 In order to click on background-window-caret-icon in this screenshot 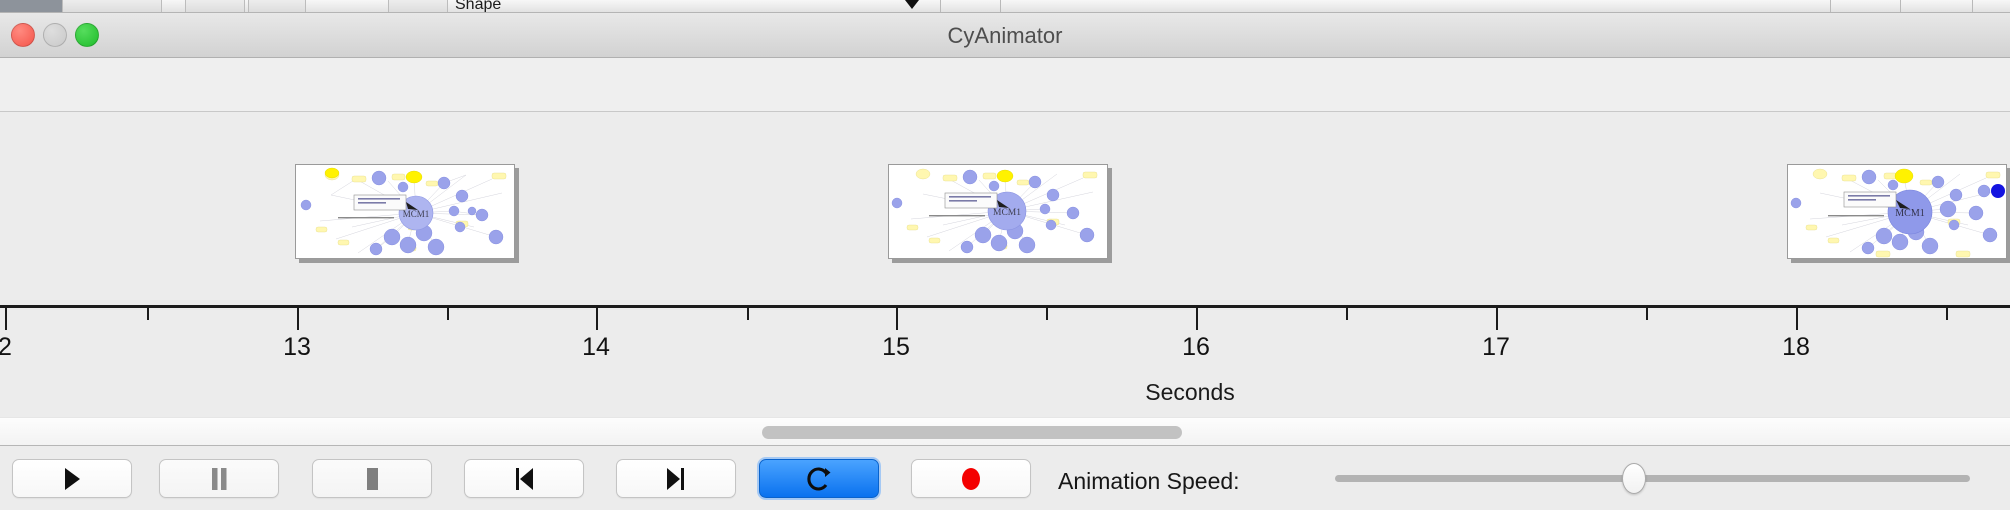, I will do `click(912, 4)`.